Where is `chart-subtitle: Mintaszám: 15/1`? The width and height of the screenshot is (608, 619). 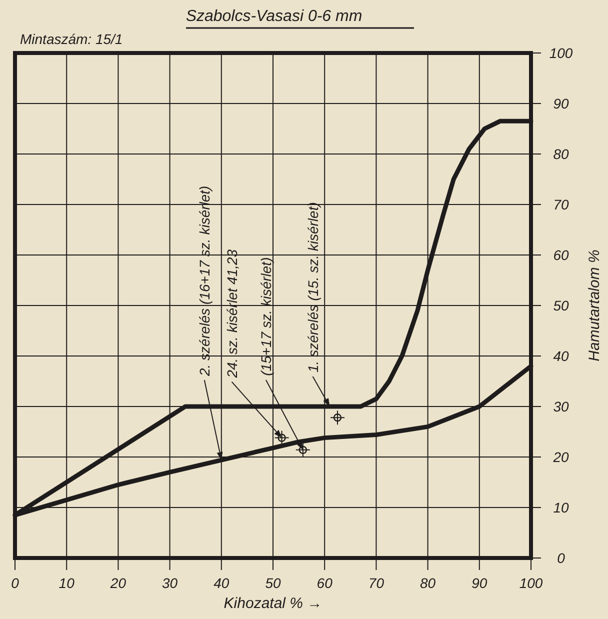
chart-subtitle: Mintaszám: 15/1 is located at coordinates (71, 39).